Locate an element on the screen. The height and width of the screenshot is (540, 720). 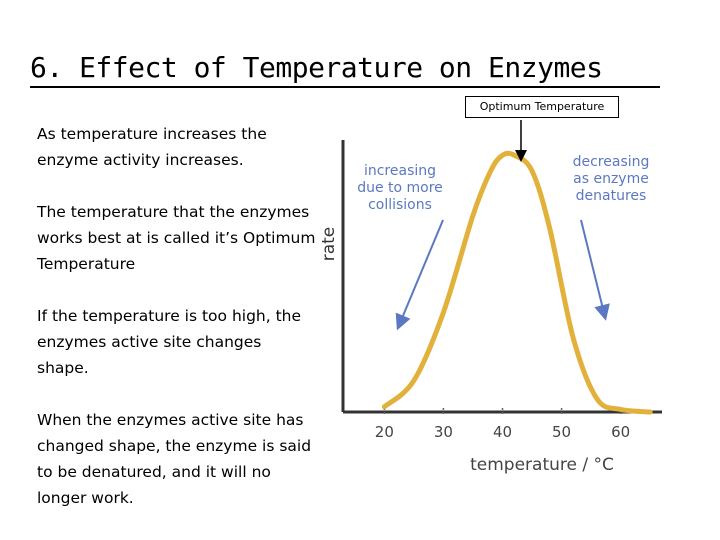
slide-title: 6. Effect of Temperature on Enzymes is located at coordinates (345, 69).